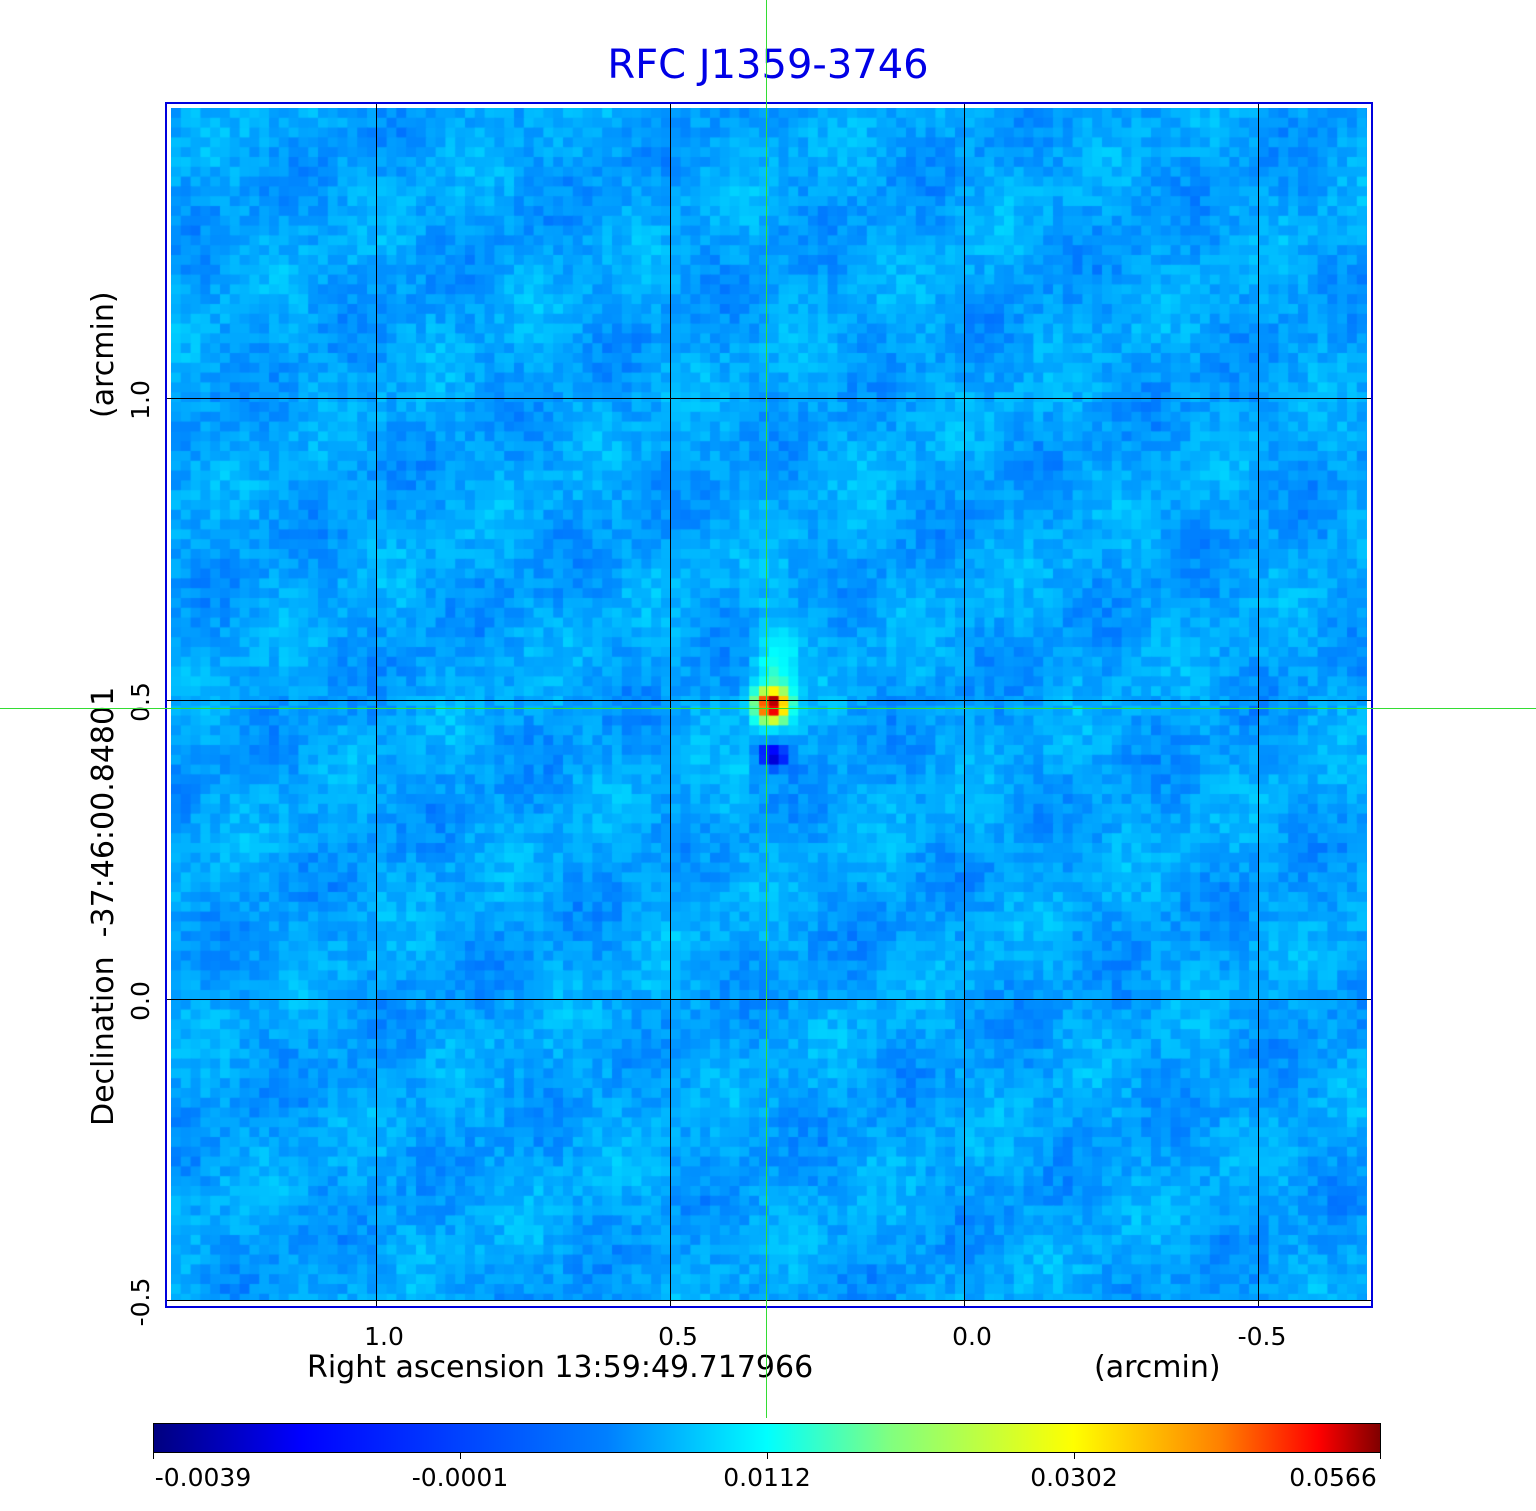 The height and width of the screenshot is (1511, 1536). I want to click on y-tick-label: 1.0, so click(140, 400).